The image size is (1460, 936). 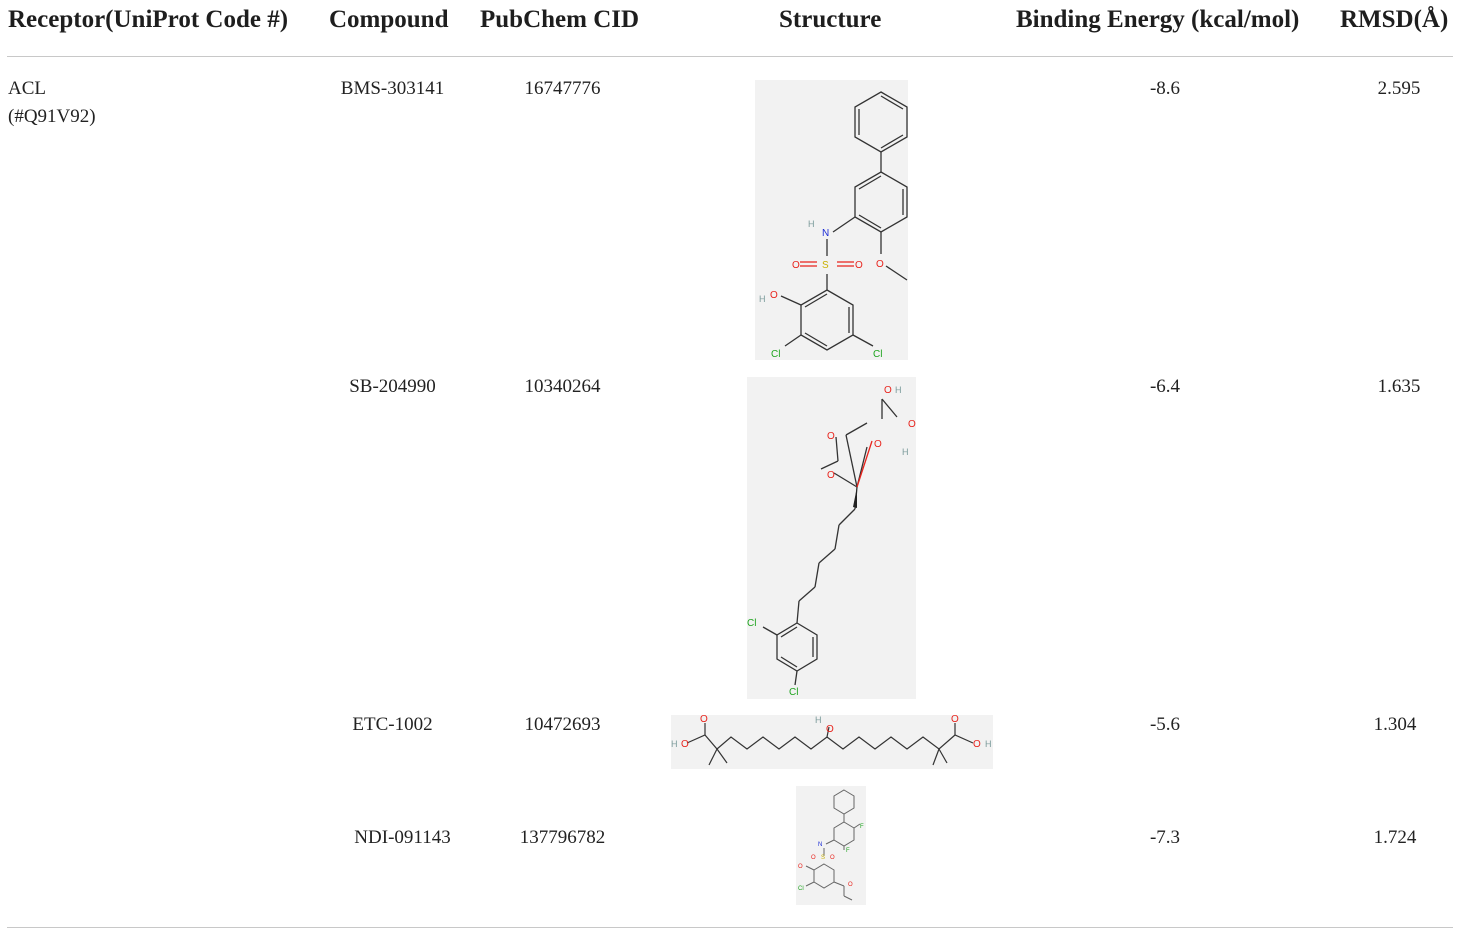 I want to click on pubchem-cid: 10340264, so click(x=562, y=386).